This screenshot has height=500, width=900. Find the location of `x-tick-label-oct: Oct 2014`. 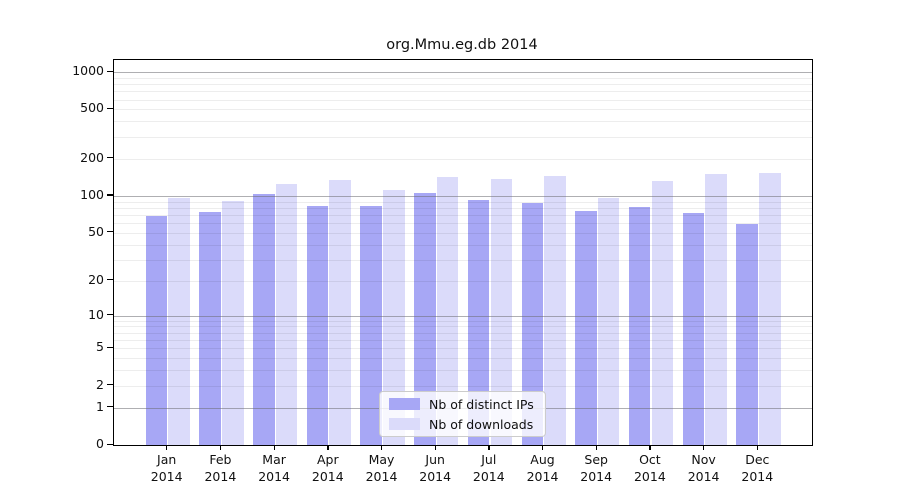

x-tick-label-oct: Oct 2014 is located at coordinates (649, 468).